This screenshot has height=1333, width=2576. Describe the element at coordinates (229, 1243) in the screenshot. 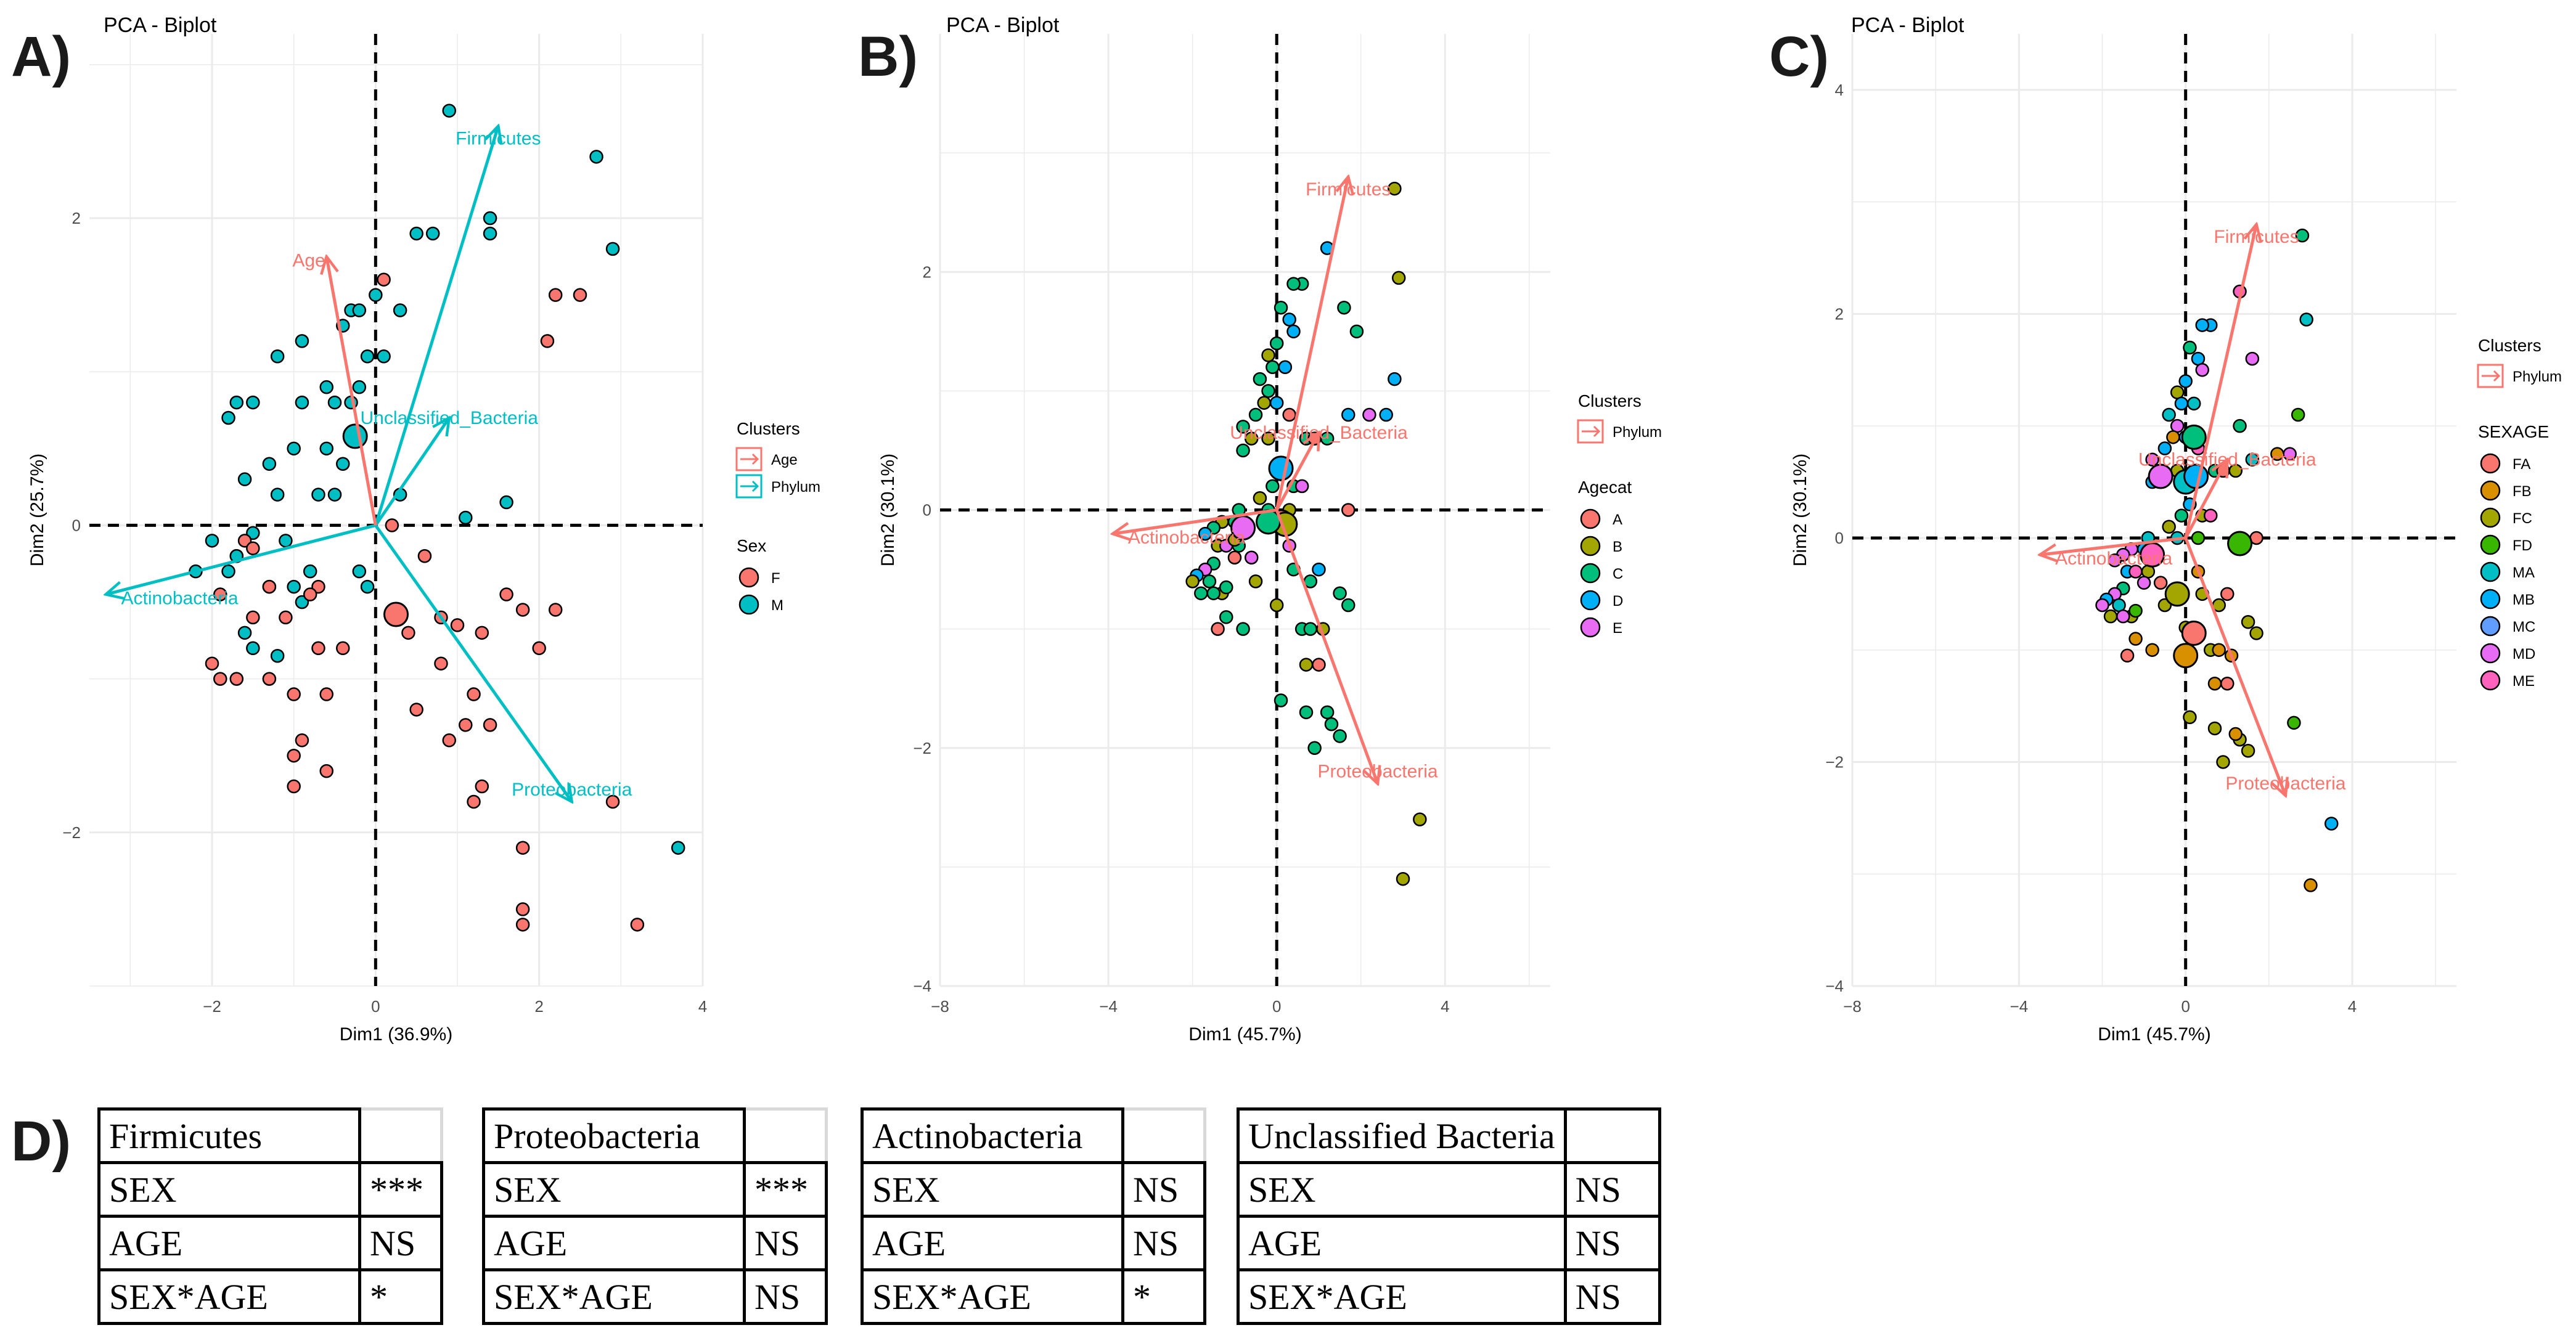

I see `table-factor: AGE` at that location.